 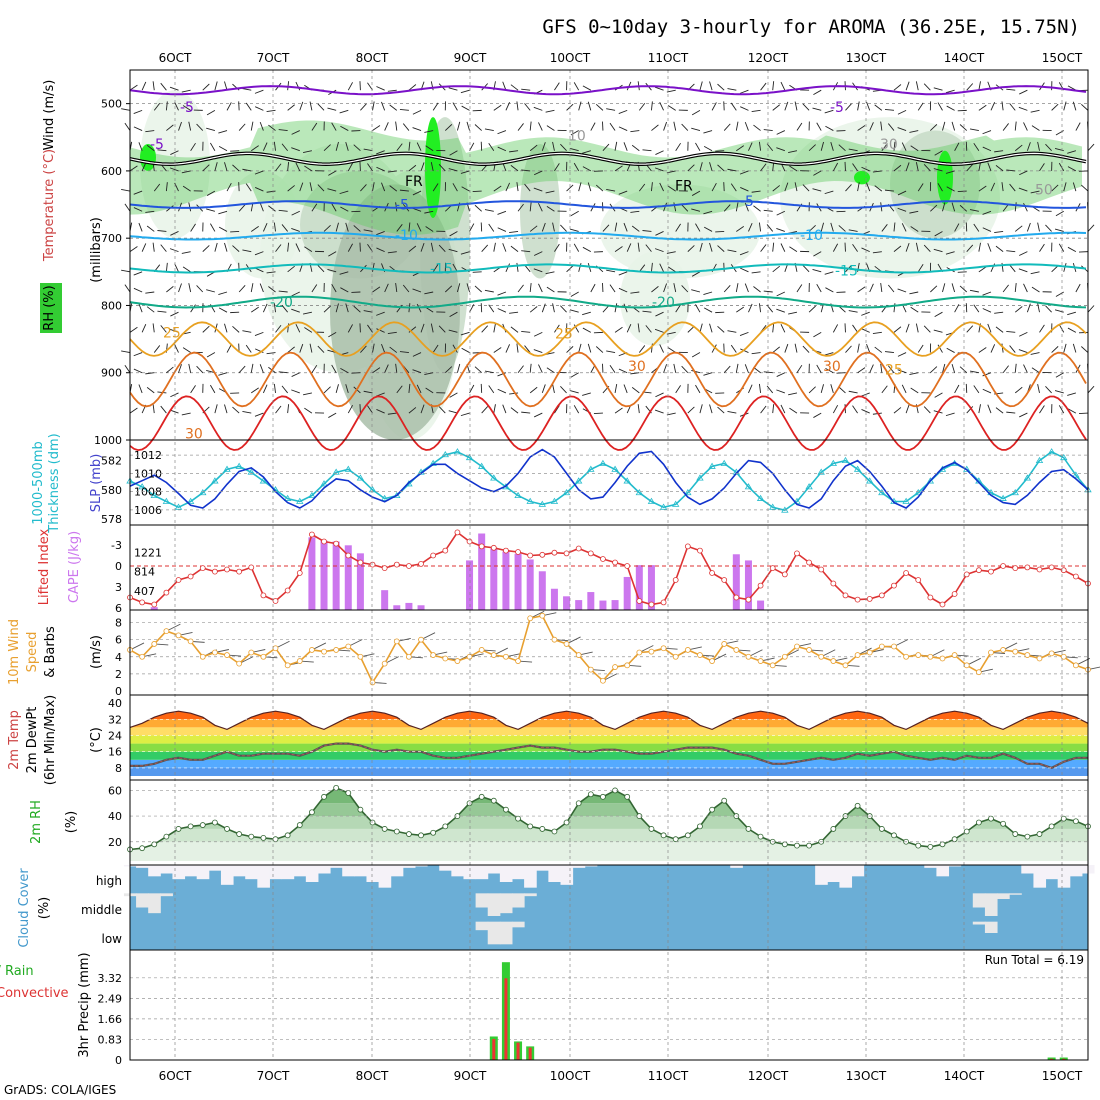 I want to click on cloud-level-label: middle, so click(x=101, y=910).